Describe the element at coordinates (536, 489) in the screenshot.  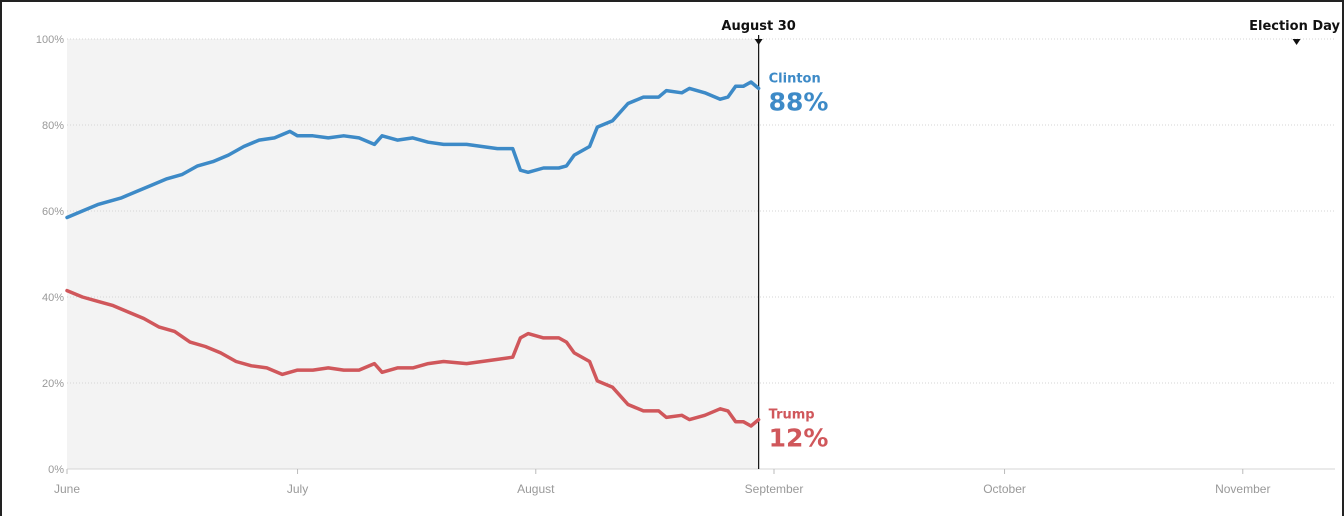
I see `x-tick-label: August` at that location.